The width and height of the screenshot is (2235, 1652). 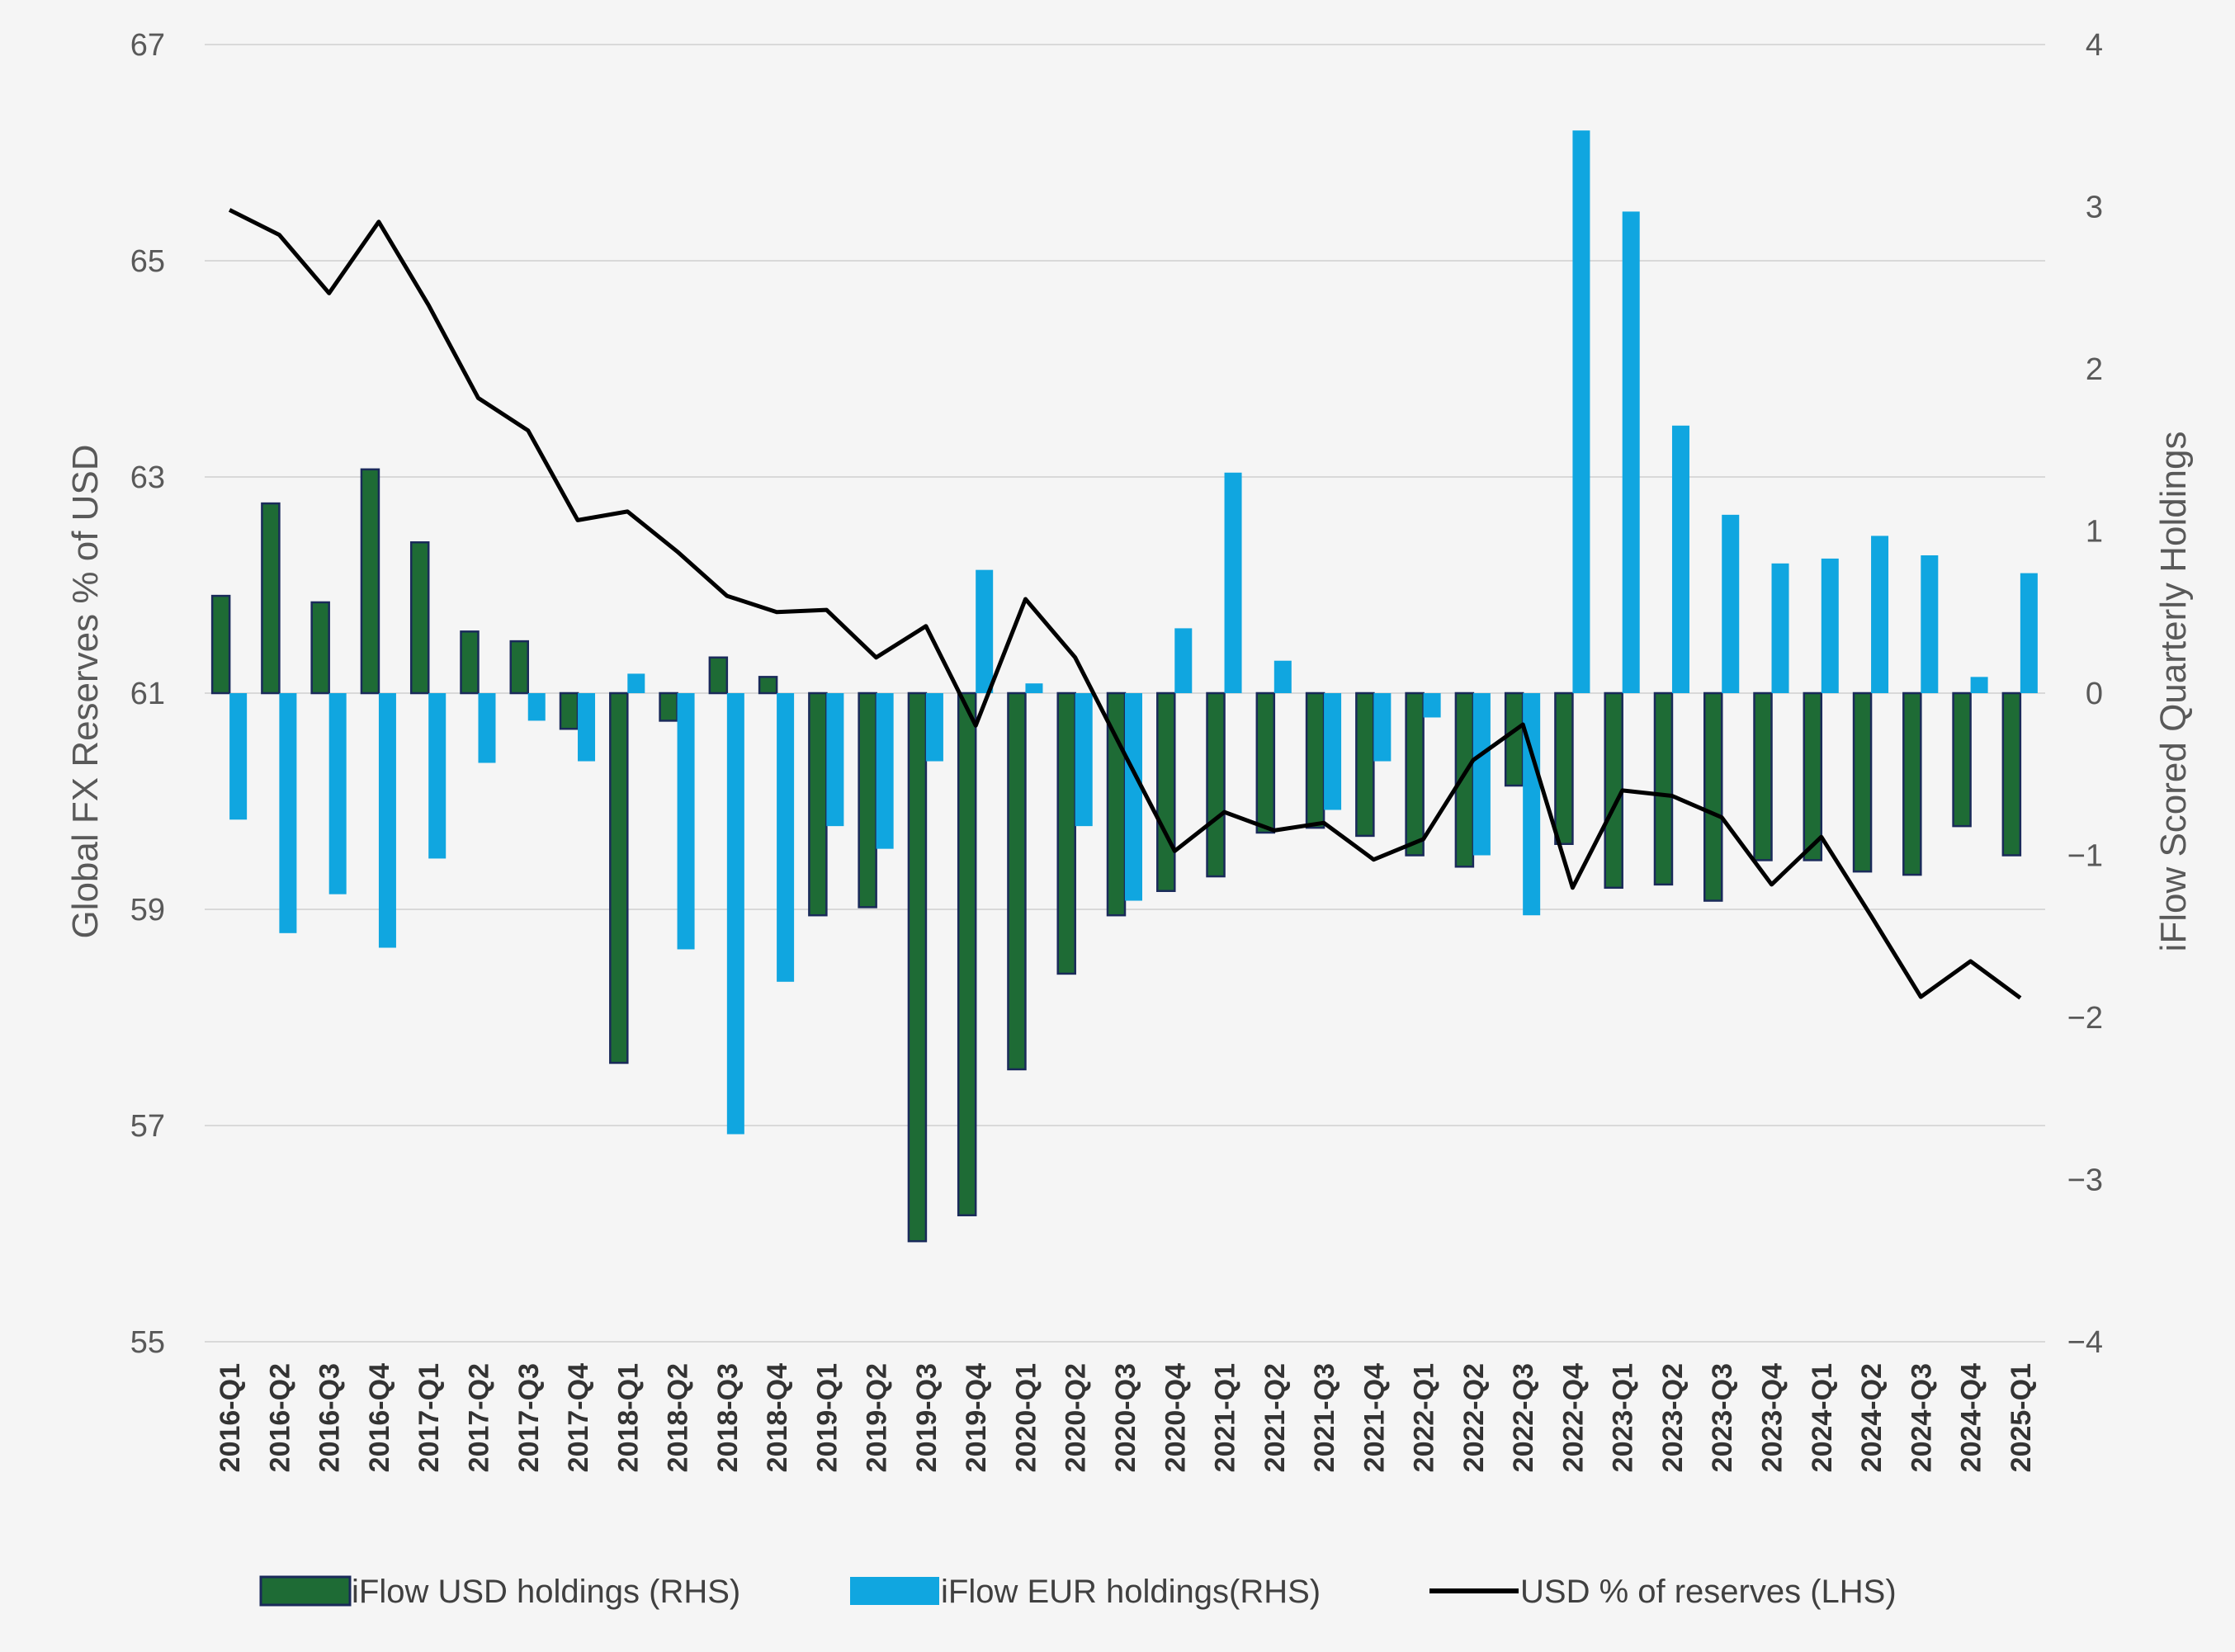 What do you see at coordinates (827, 1418) in the screenshot?
I see `x-tick-label: 2019-Q1` at bounding box center [827, 1418].